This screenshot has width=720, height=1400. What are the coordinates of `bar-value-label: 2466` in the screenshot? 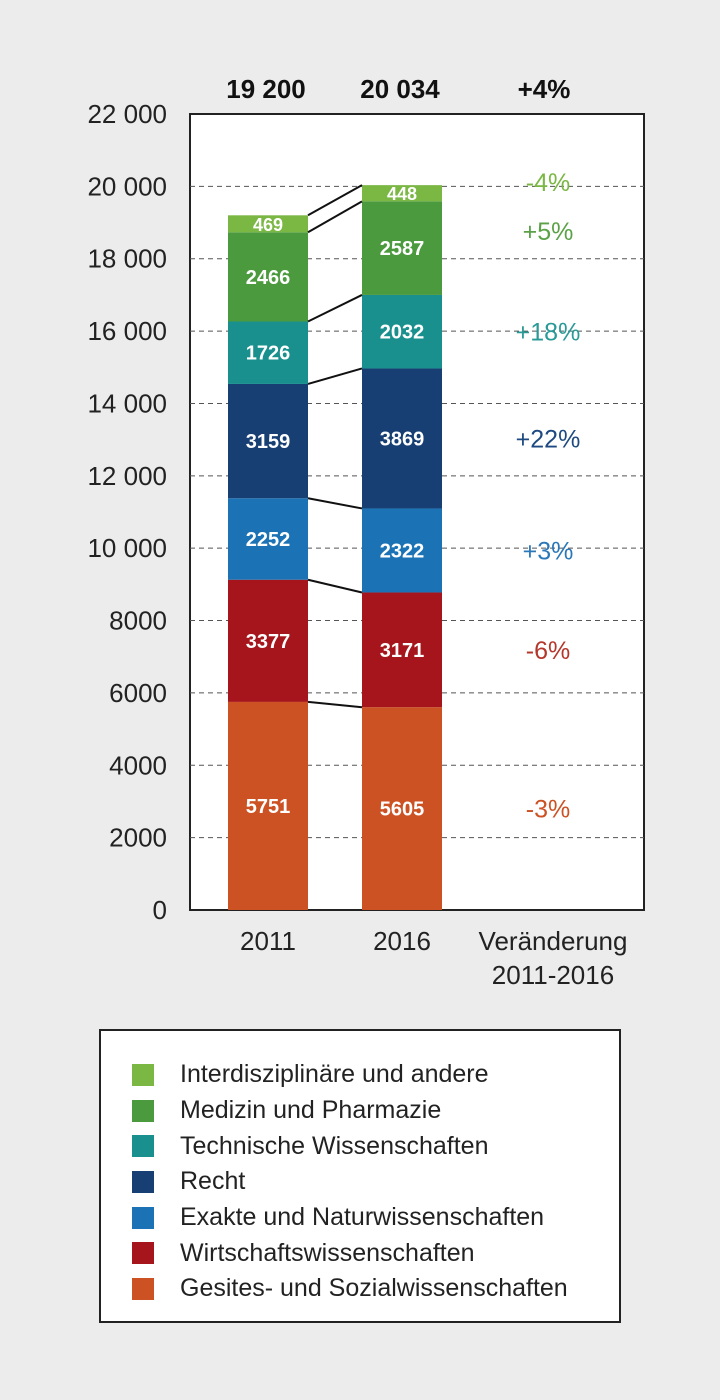 It's located at (268, 278).